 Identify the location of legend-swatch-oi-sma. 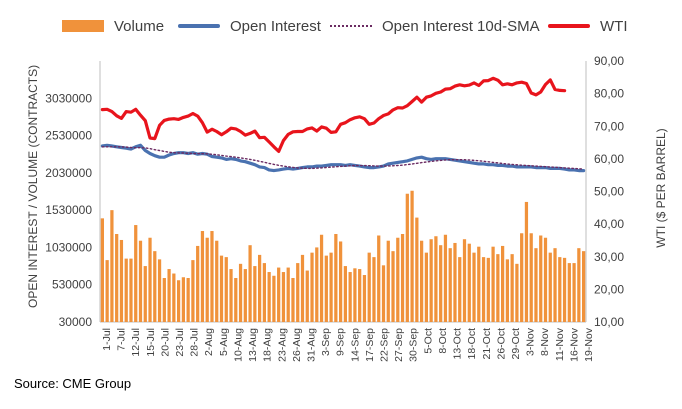
(351, 26).